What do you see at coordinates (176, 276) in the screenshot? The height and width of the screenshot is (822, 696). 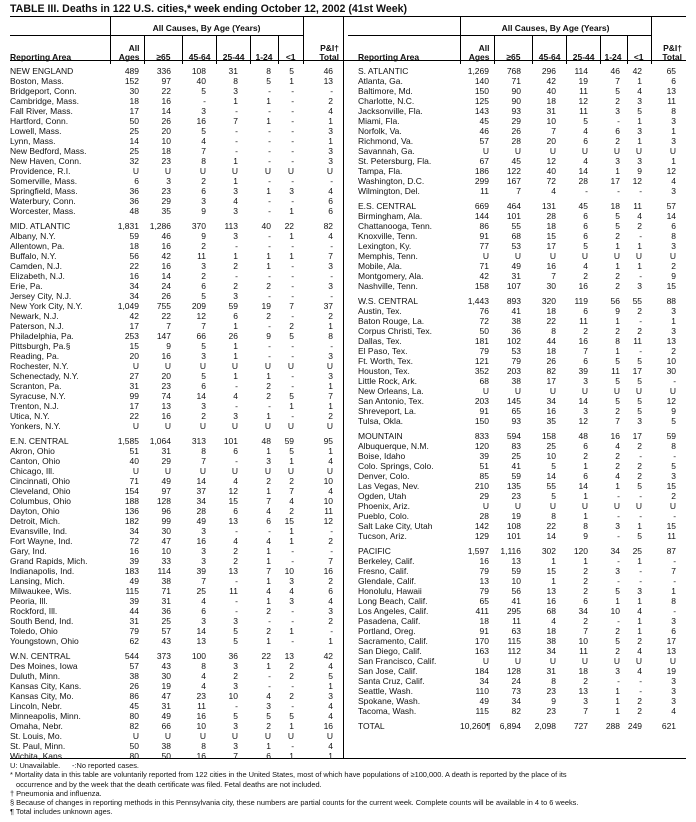 I see `table-row: Elizabeth, N.J. 16 14 2 - - - -` at bounding box center [176, 276].